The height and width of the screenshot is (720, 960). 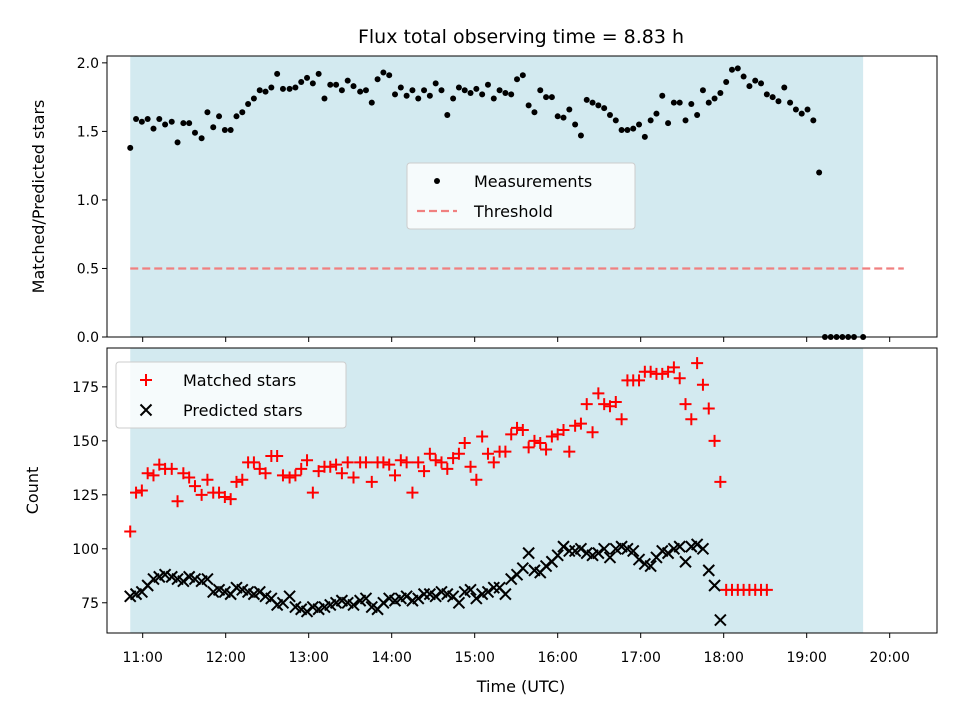 I want to click on legend-label: Measurements, so click(x=533, y=181).